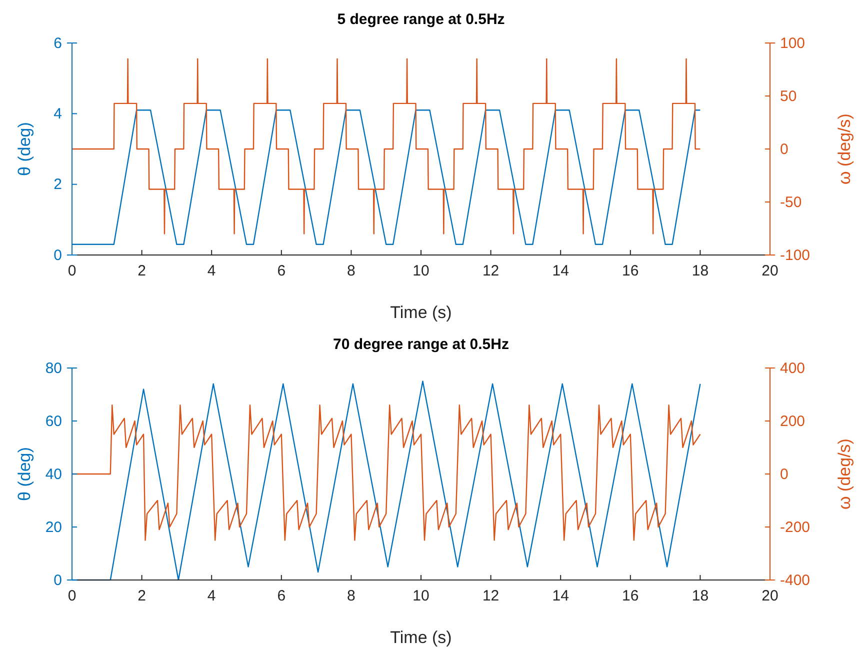 The width and height of the screenshot is (864, 650). What do you see at coordinates (53, 421) in the screenshot?
I see `y-tick-label: 60` at bounding box center [53, 421].